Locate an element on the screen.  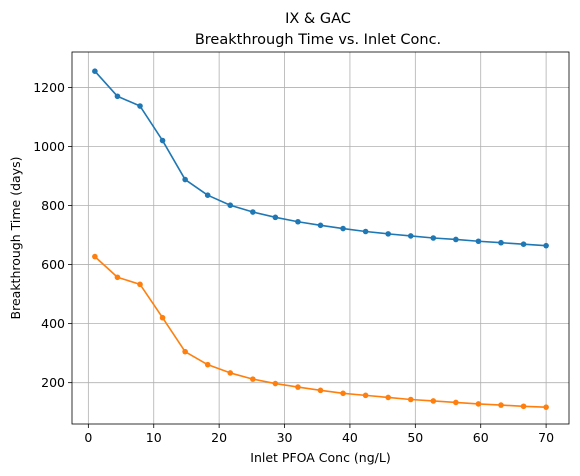
y-tick-label: 1200 is located at coordinates (49, 87).